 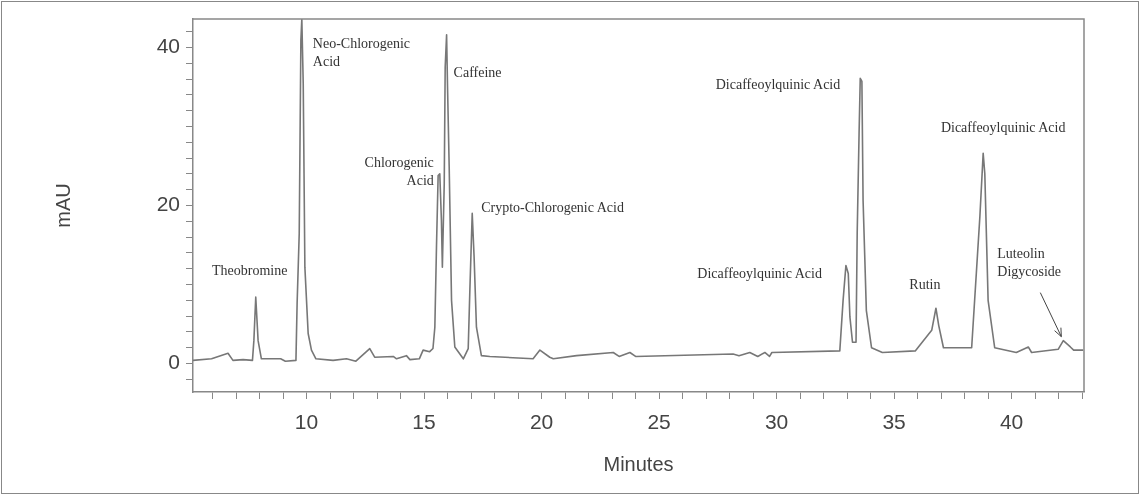 I want to click on annotation: Luteolin Digycoside, so click(x=1029, y=262).